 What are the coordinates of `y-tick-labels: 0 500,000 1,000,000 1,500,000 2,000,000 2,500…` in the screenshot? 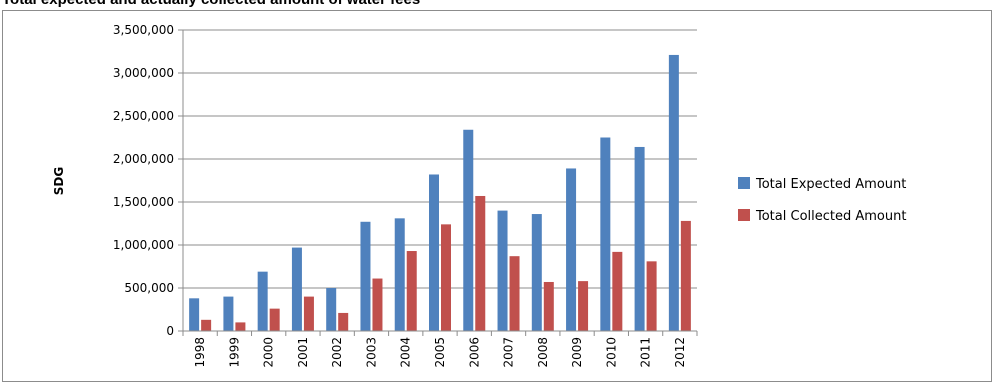 It's located at (143, 180).